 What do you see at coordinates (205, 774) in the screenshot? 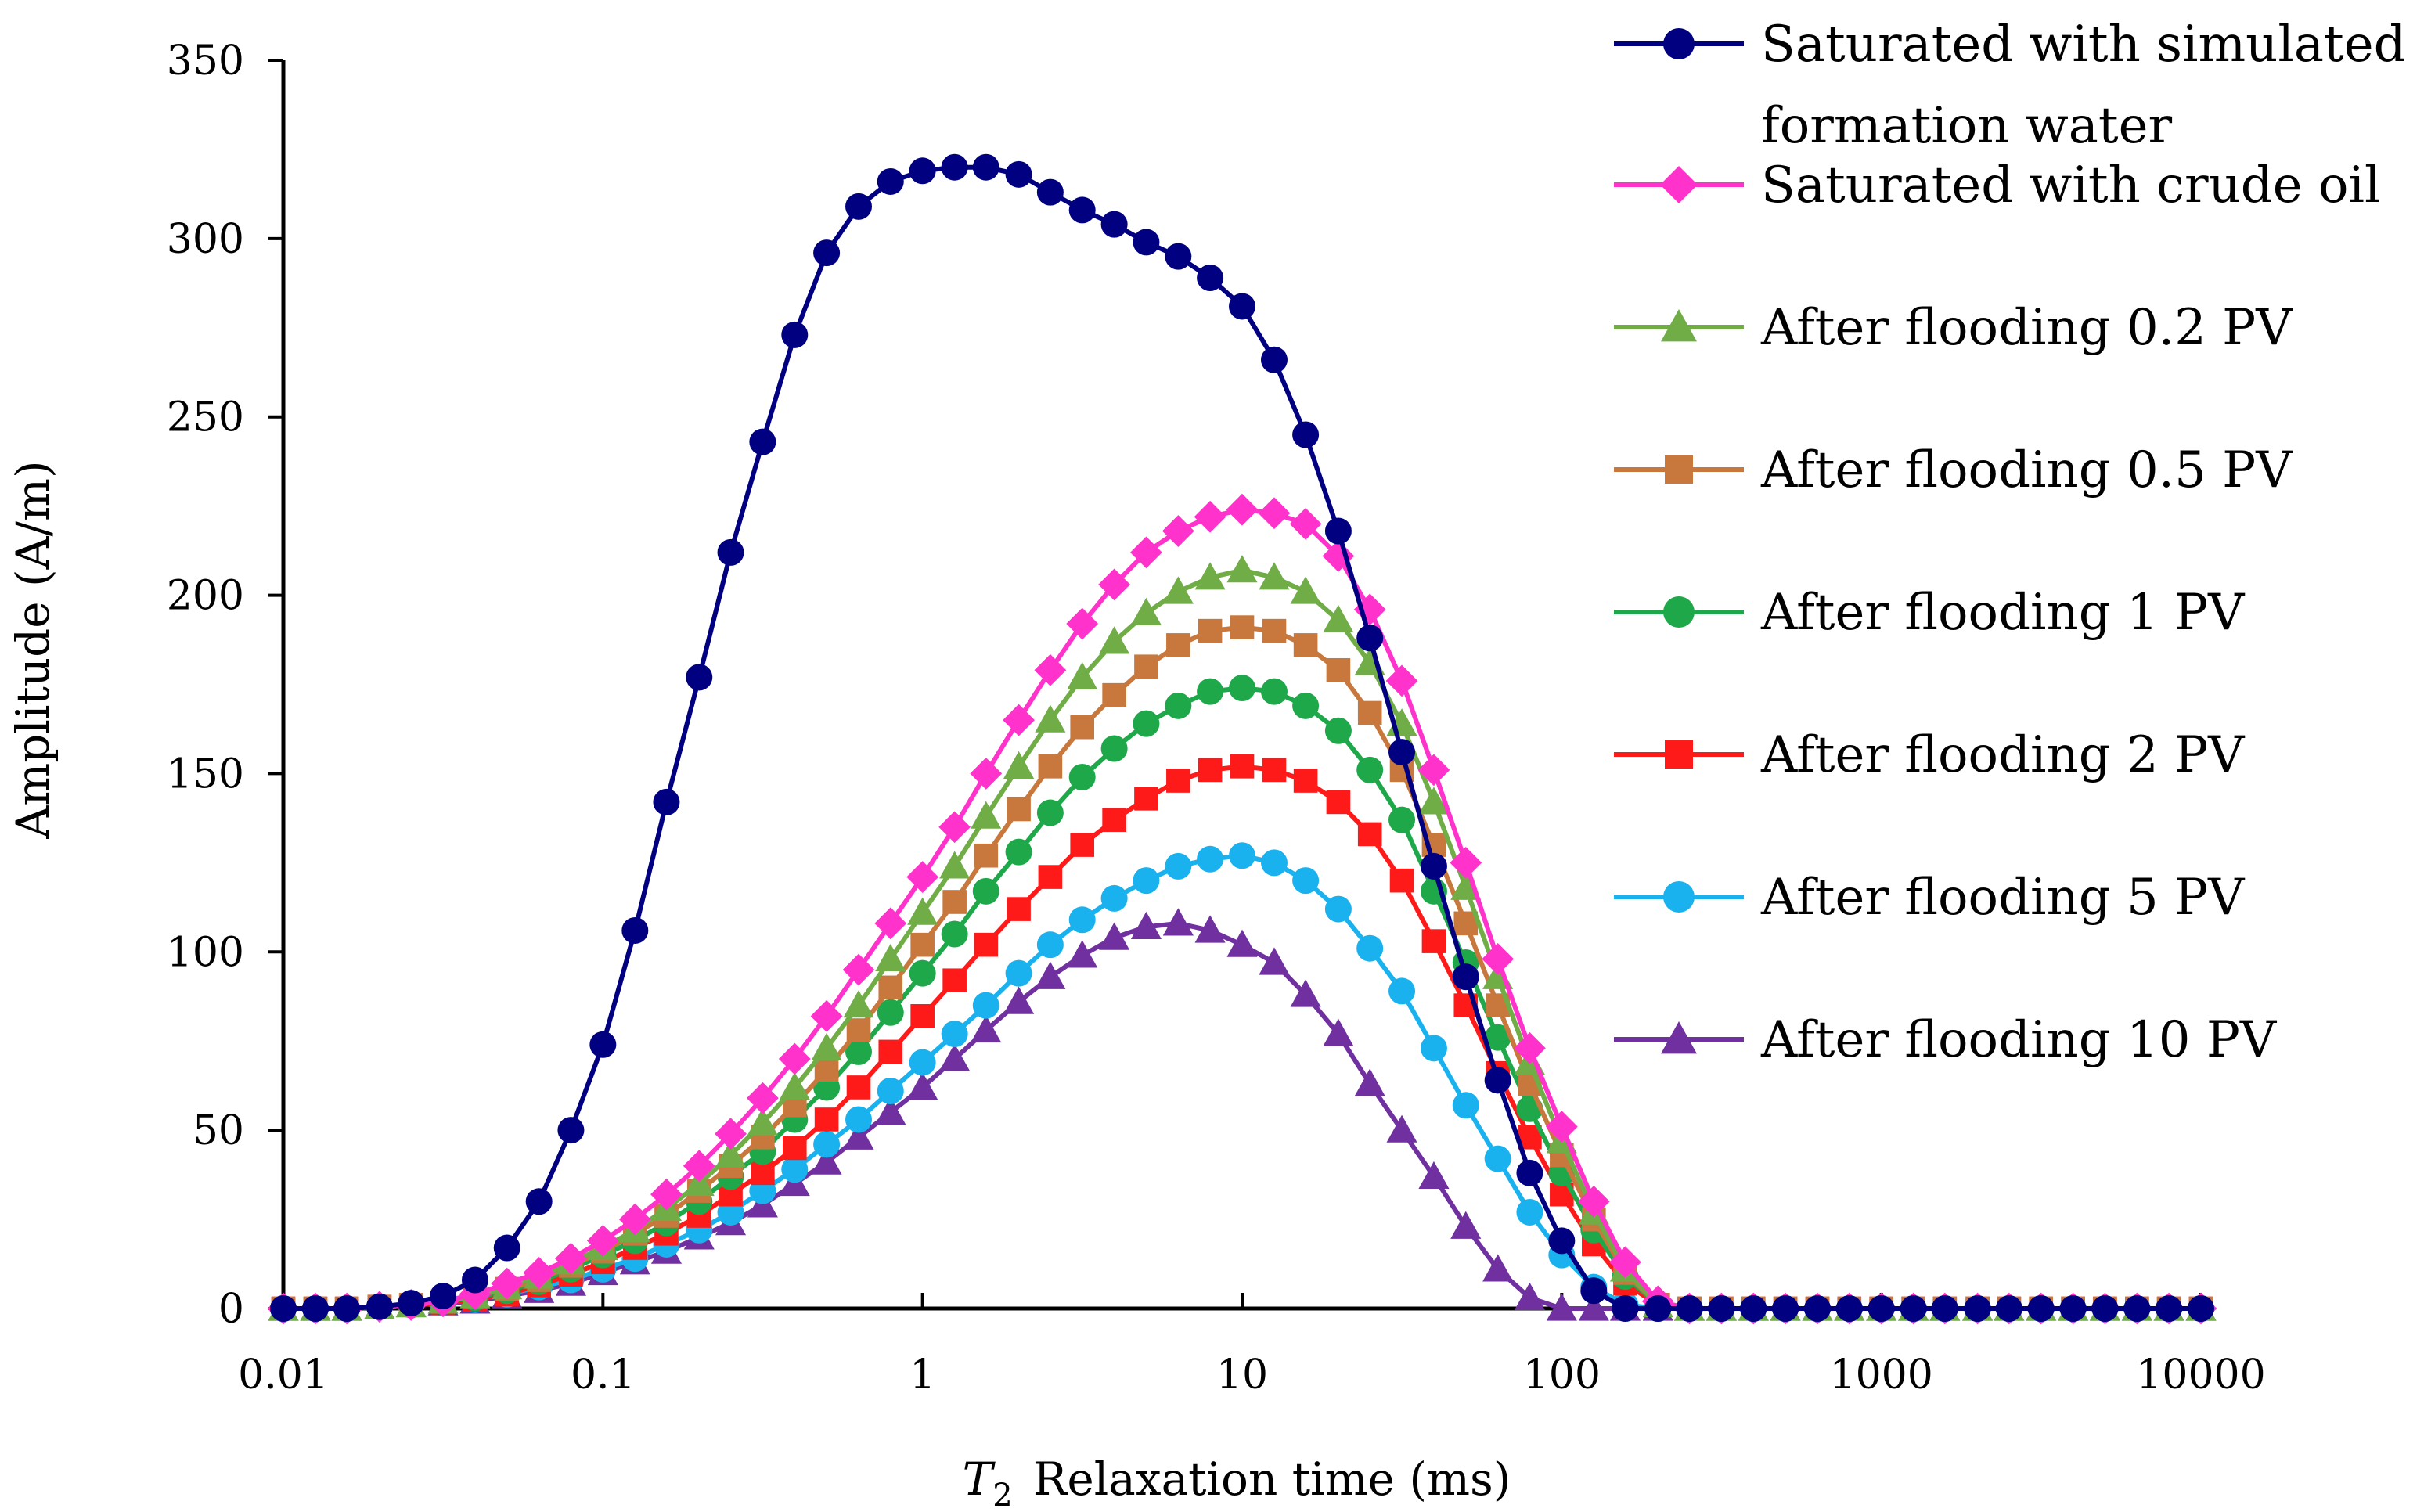
I see `y-tick-label: 150` at bounding box center [205, 774].